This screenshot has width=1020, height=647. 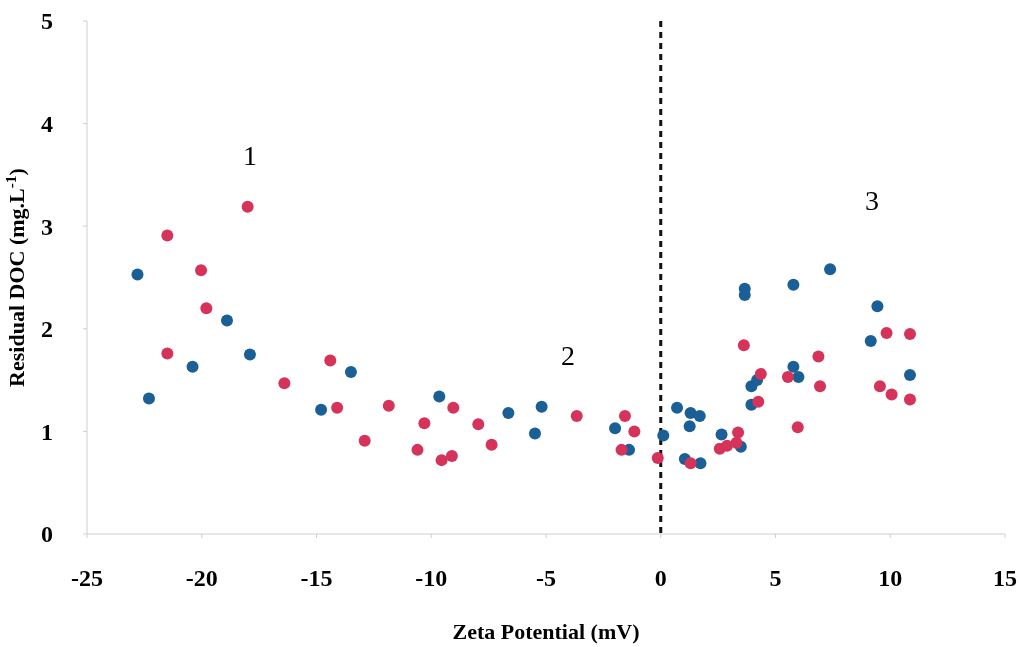 What do you see at coordinates (47, 226) in the screenshot?
I see `y-tick-label: 3` at bounding box center [47, 226].